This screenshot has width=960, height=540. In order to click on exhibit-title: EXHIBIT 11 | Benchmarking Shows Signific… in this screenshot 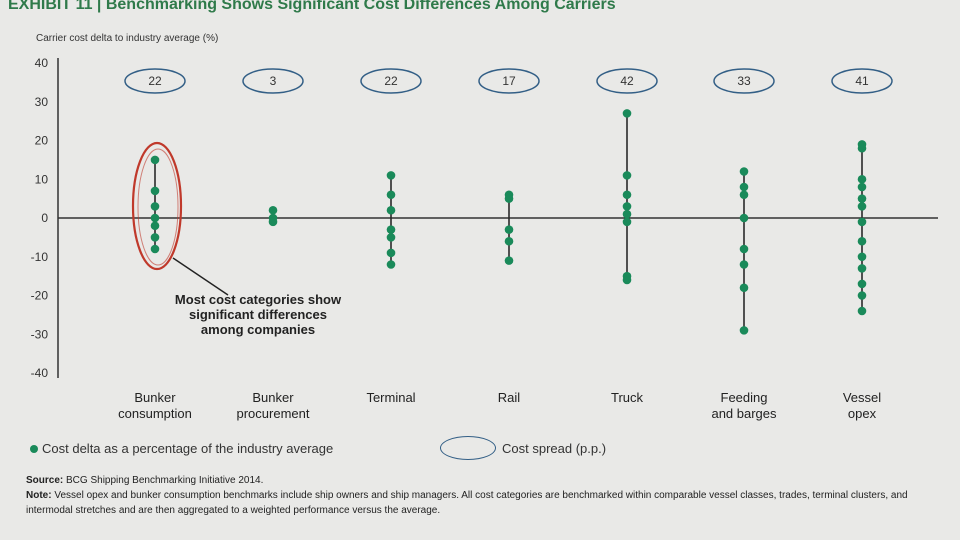, I will do `click(312, 6)`.